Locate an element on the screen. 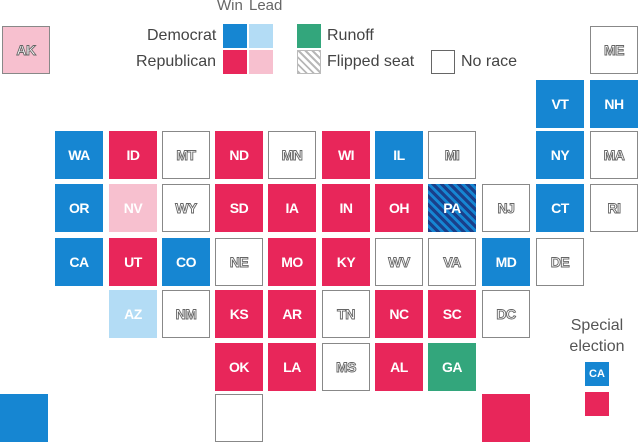  state-tile-nm: NM is located at coordinates (186, 314).